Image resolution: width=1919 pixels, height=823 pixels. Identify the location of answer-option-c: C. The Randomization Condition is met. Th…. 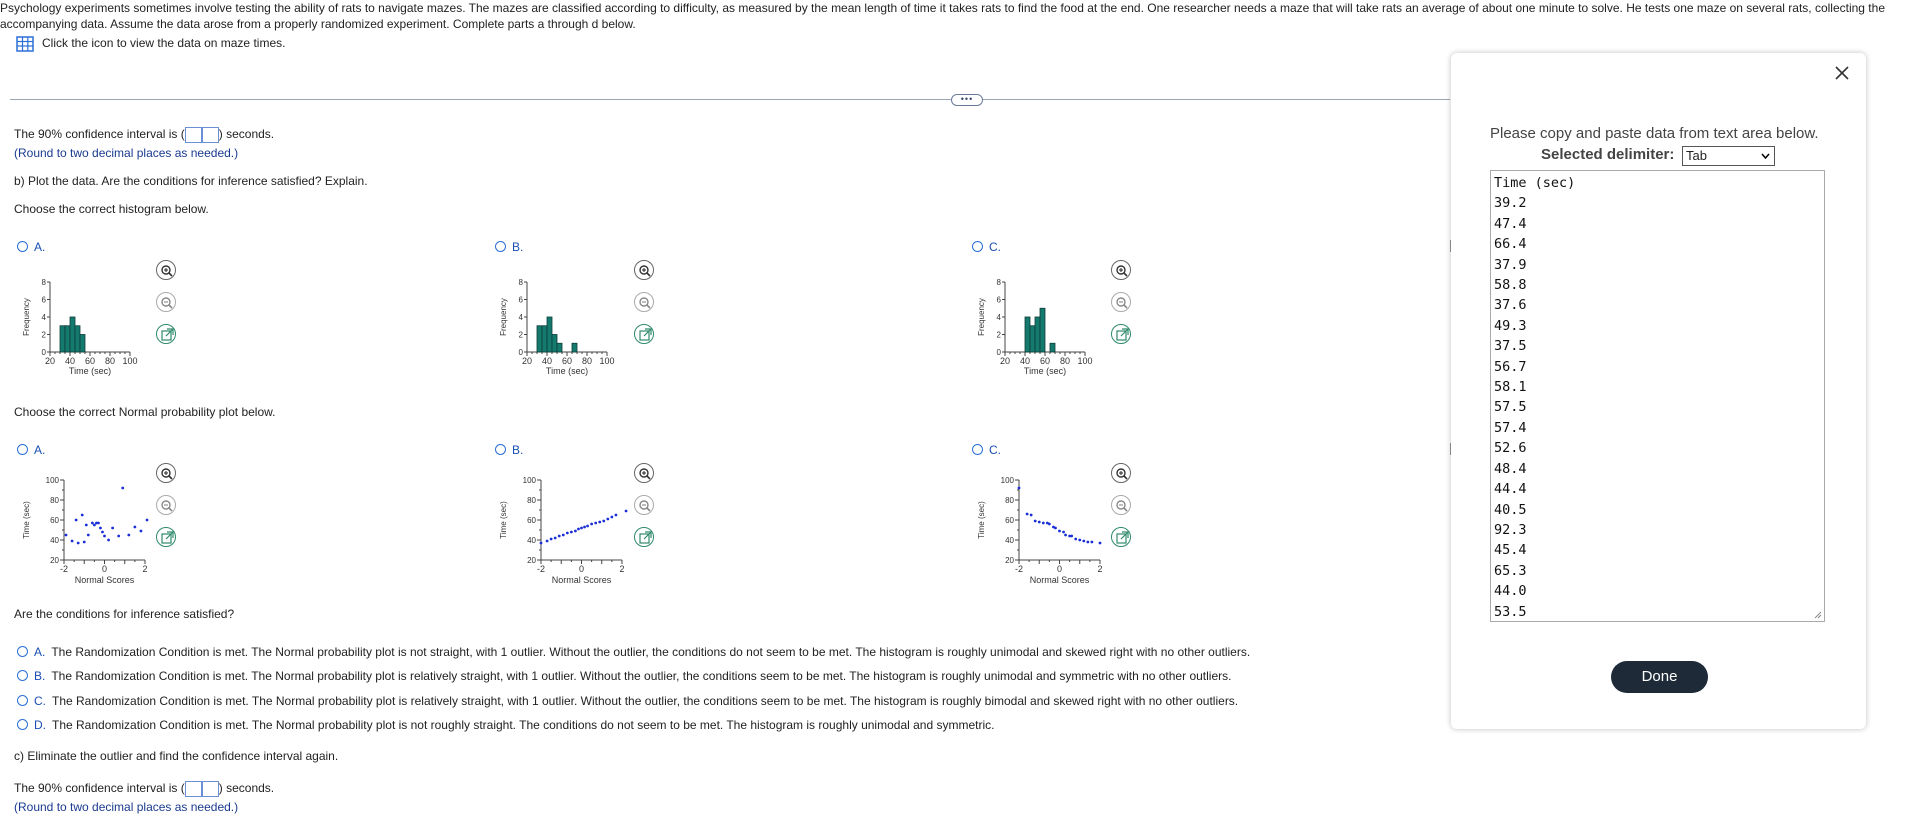
(627, 701).